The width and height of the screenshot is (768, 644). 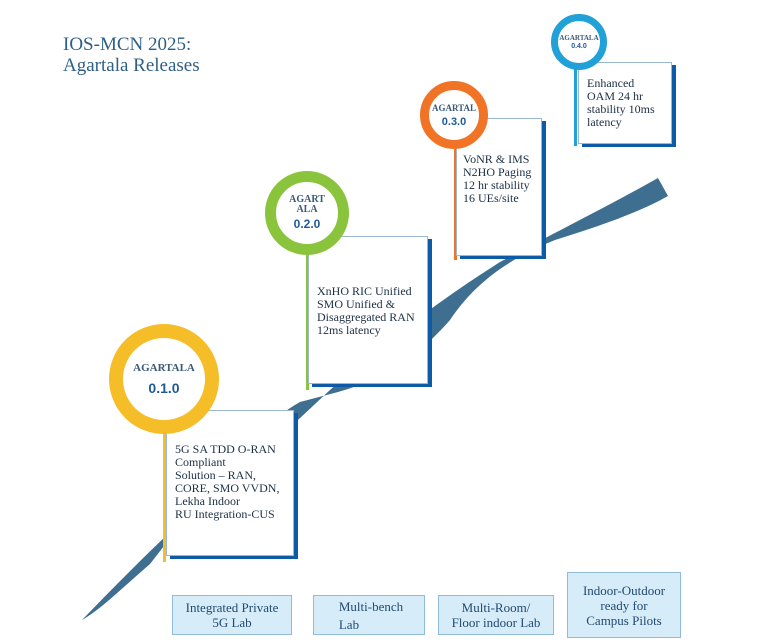 I want to click on stage-4-line-3: Campus Pilots, so click(x=624, y=620).